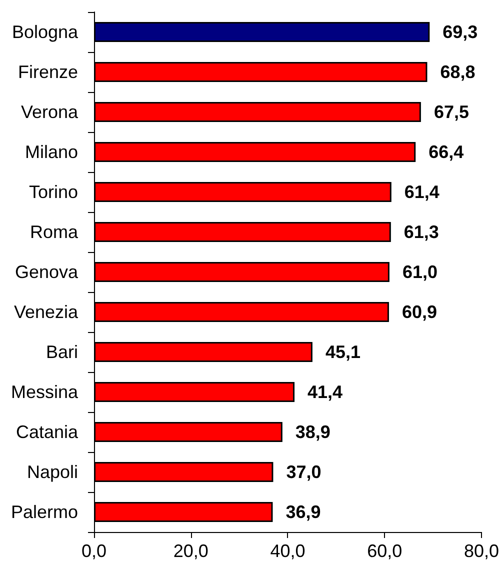 This screenshot has height=562, width=502. What do you see at coordinates (420, 272) in the screenshot?
I see `data-label: 61,0` at bounding box center [420, 272].